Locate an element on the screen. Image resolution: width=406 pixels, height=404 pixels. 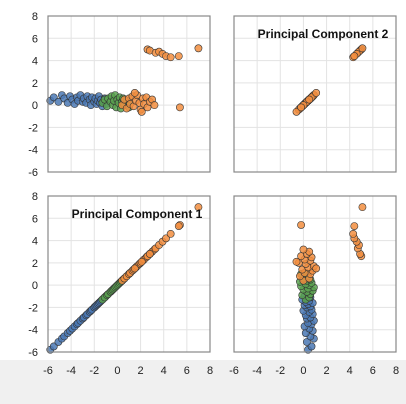
panel-title: Principal Component 2 is located at coordinates (323, 34).